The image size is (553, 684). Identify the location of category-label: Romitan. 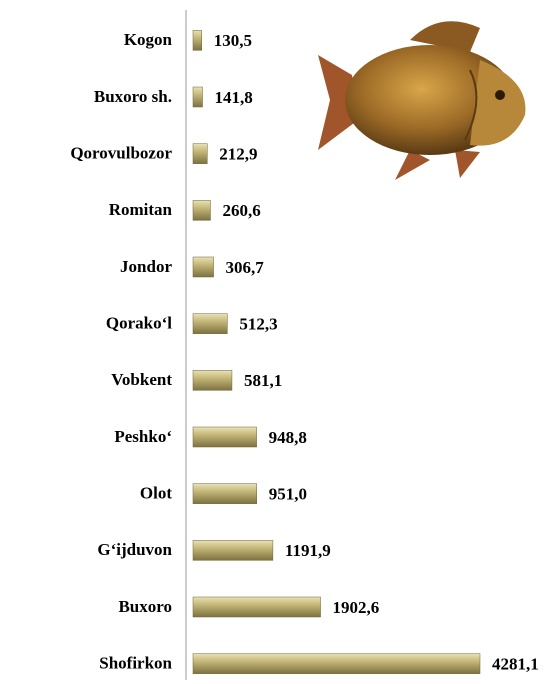
(141, 209).